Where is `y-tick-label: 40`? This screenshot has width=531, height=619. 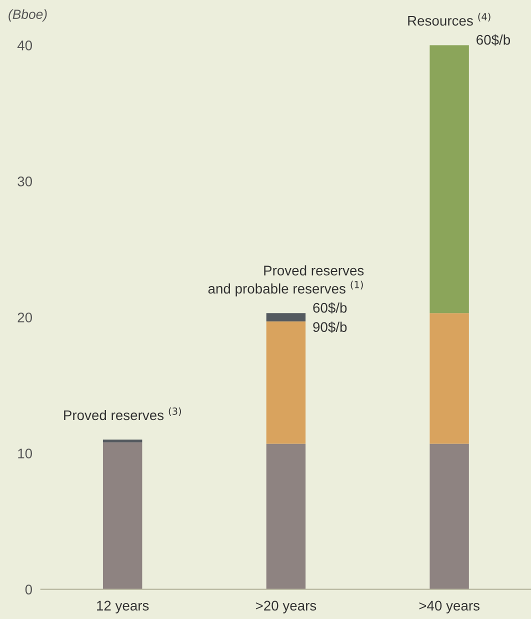 y-tick-label: 40 is located at coordinates (24, 45).